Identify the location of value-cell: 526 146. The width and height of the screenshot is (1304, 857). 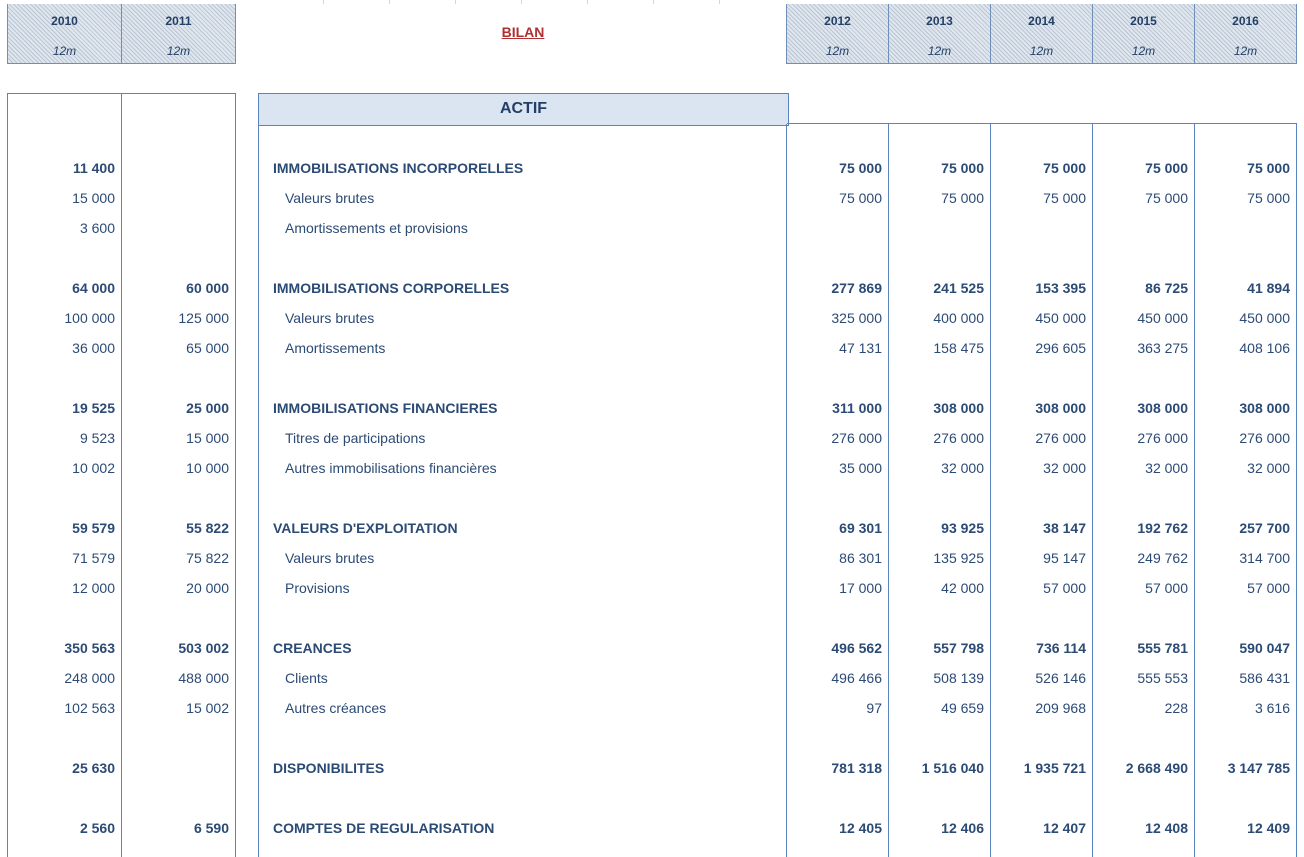
(1060, 678).